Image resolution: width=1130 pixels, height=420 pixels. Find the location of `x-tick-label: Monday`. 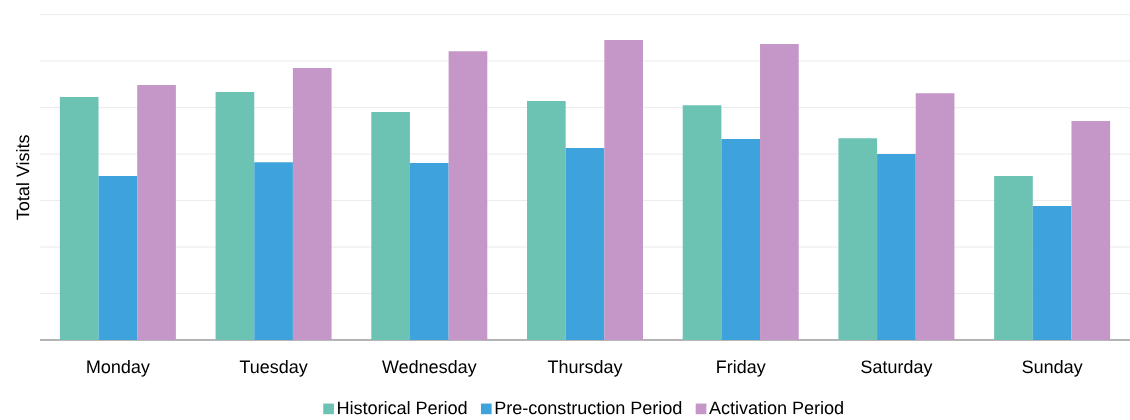

x-tick-label: Monday is located at coordinates (118, 368).